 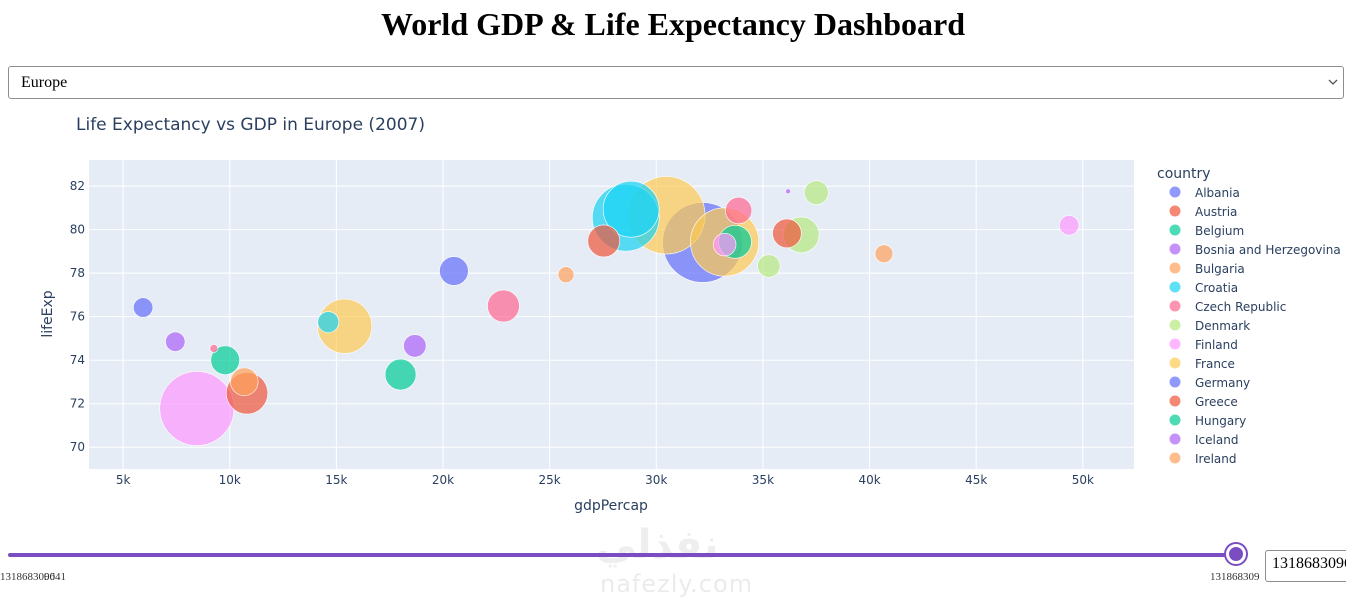 I want to click on x-tick-label: 5k, so click(x=123, y=480).